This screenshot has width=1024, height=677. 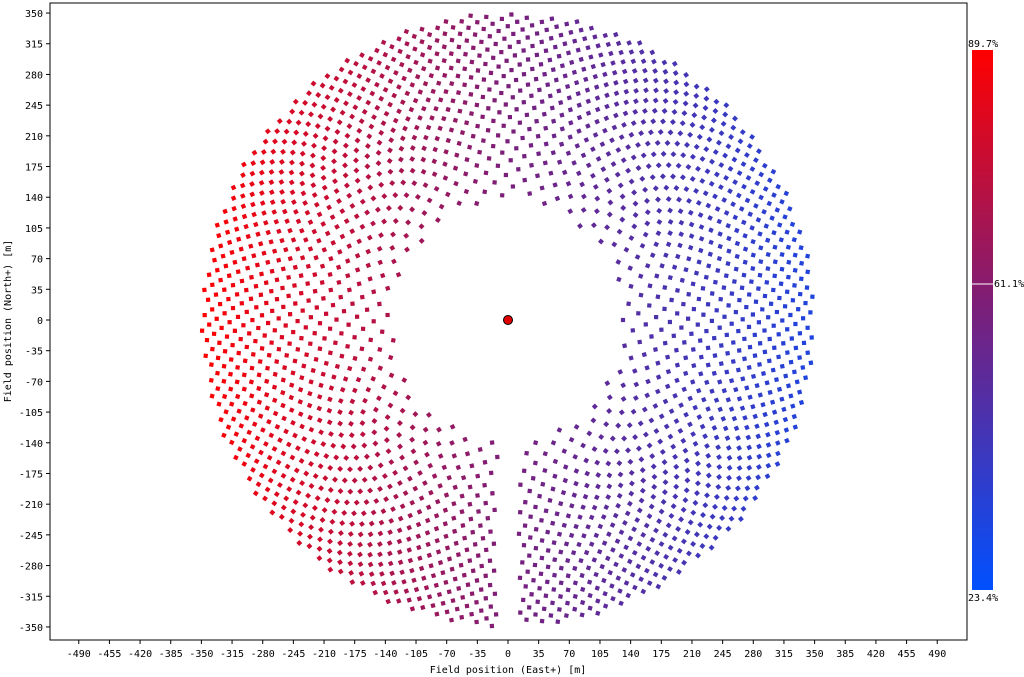 What do you see at coordinates (34, 168) in the screenshot?
I see `y-tick-label: 175` at bounding box center [34, 168].